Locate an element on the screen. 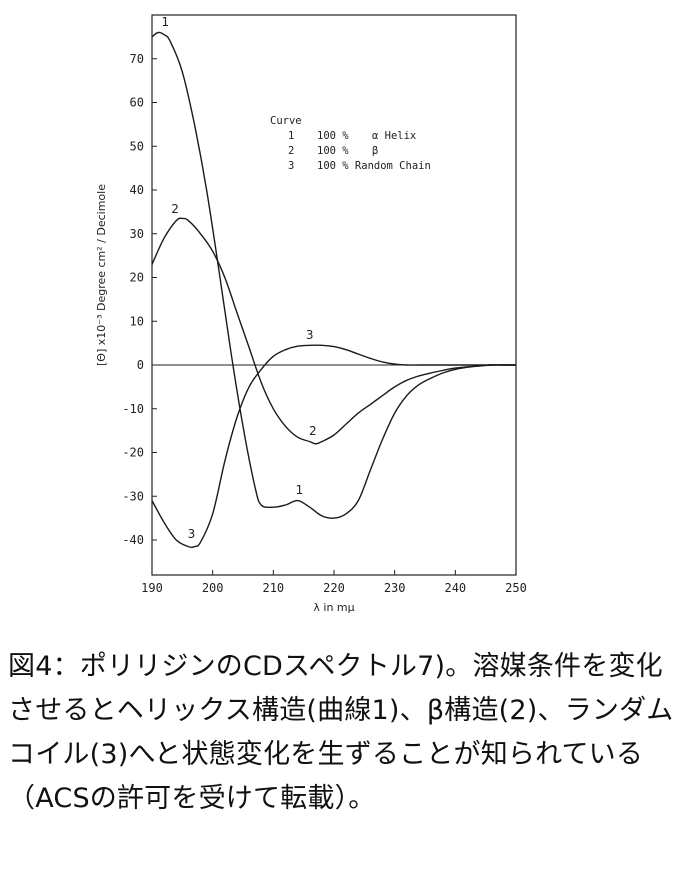 Image resolution: width=686 pixels, height=876 pixels. y-tick-label: 70 is located at coordinates (137, 59).